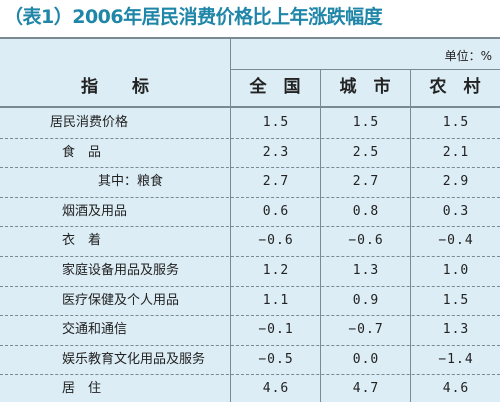  Describe the element at coordinates (193, 17) in the screenshot. I see `title: （表1）2006年居民消费价格比上年涨跌幅度` at that location.